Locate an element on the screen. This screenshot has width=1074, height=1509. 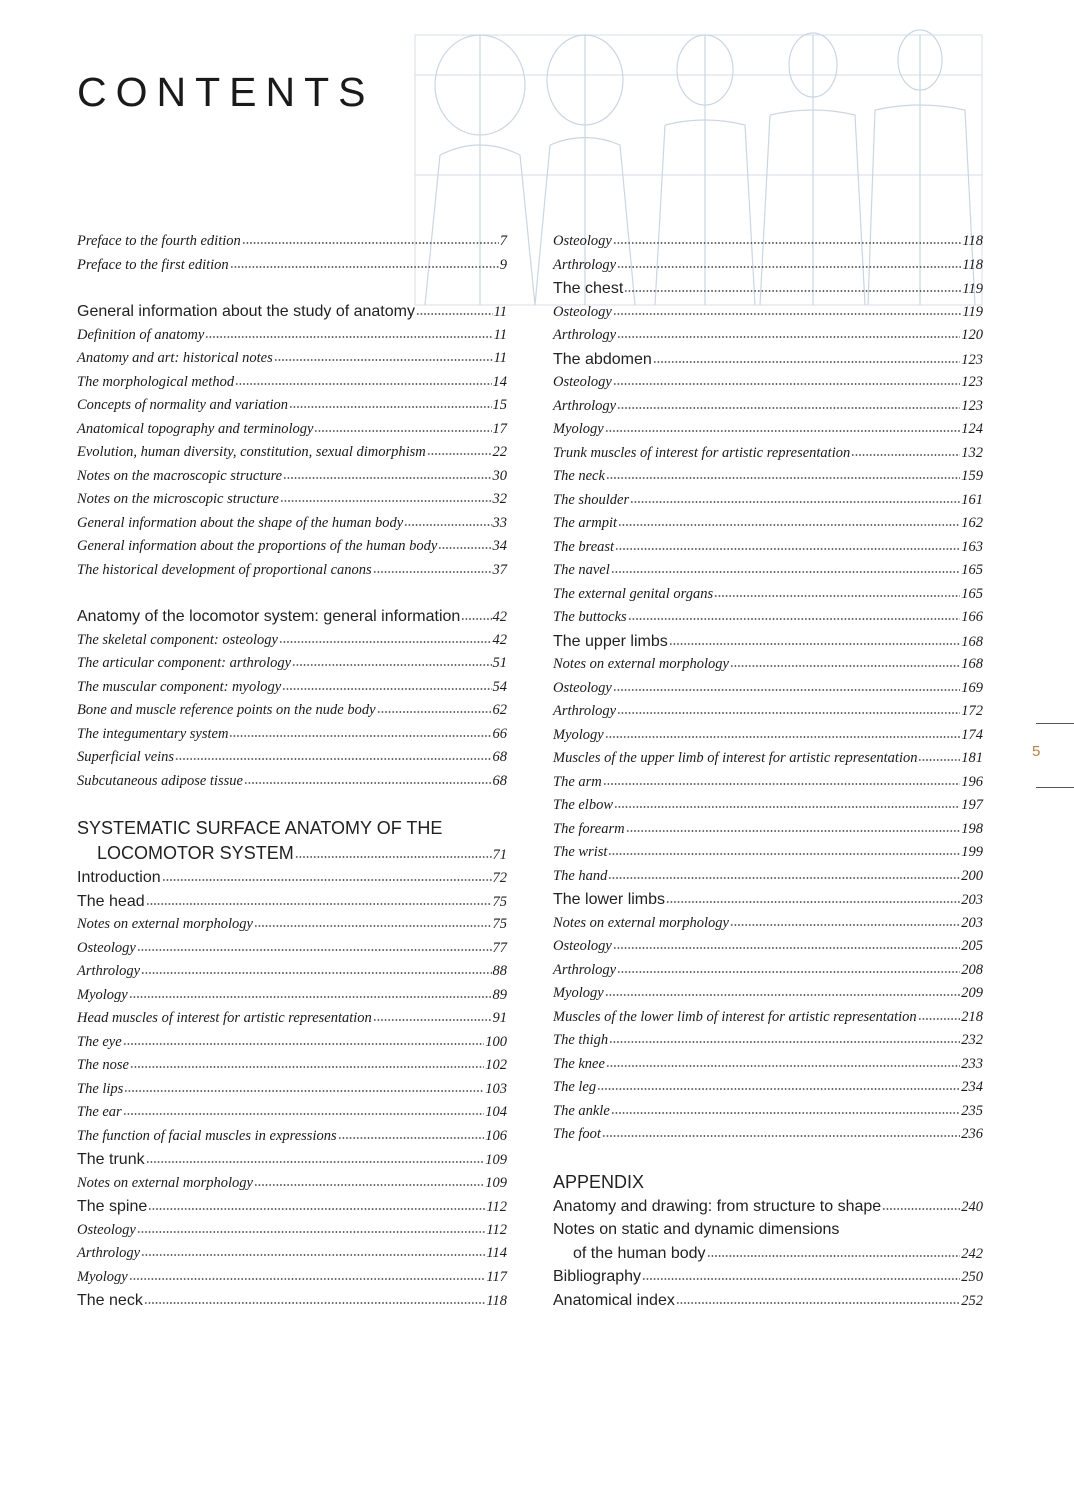
toc-entry: The abdomen 123 is located at coordinates (768, 360).